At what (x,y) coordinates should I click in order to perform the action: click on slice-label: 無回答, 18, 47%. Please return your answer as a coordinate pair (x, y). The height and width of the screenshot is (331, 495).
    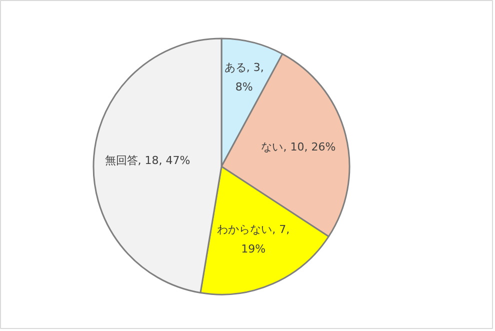
    Looking at the image, I should click on (147, 160).